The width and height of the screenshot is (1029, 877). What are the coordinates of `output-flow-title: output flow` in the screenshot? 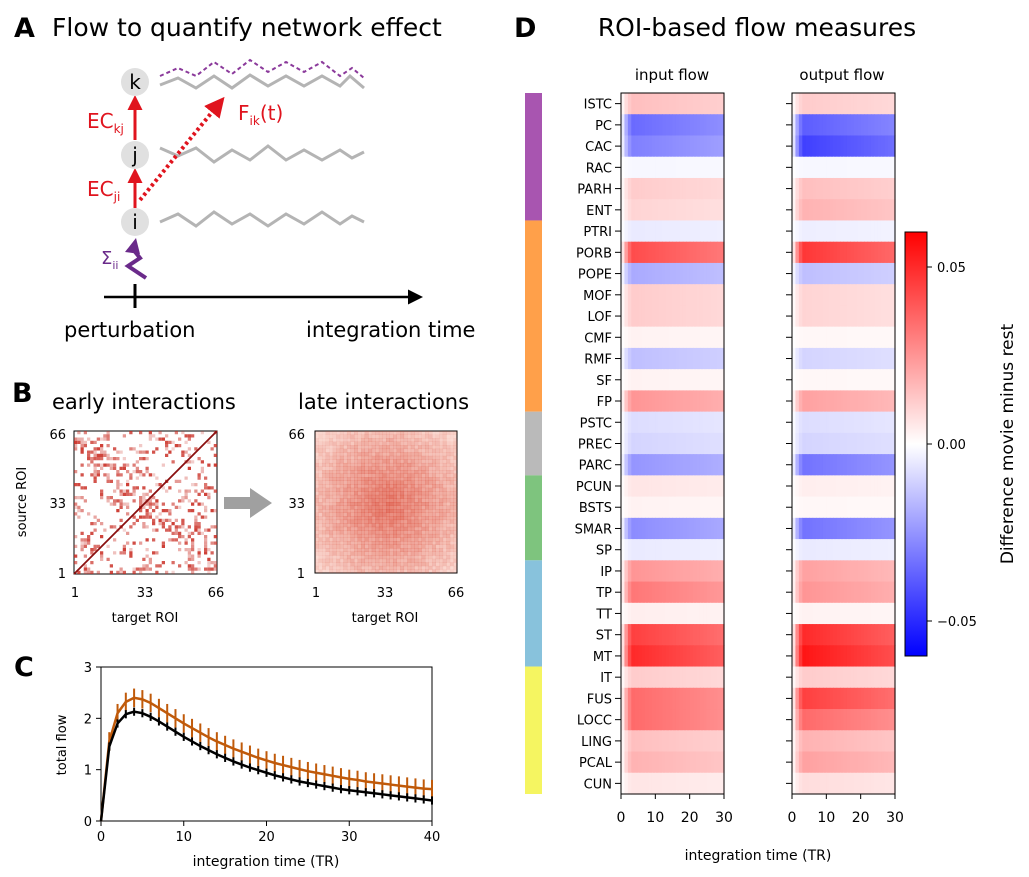 It's located at (841, 75).